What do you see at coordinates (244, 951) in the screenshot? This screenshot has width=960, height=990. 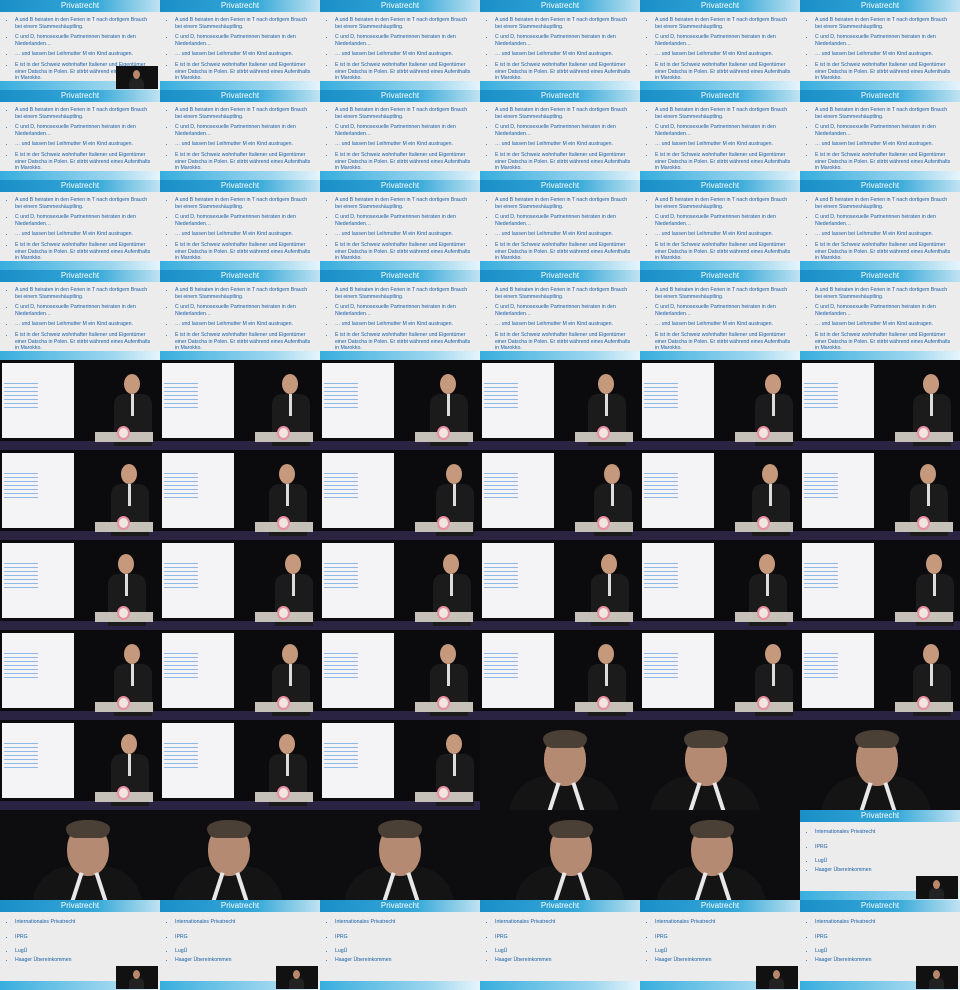 I see `slide-bullet: LugÜ` at bounding box center [244, 951].